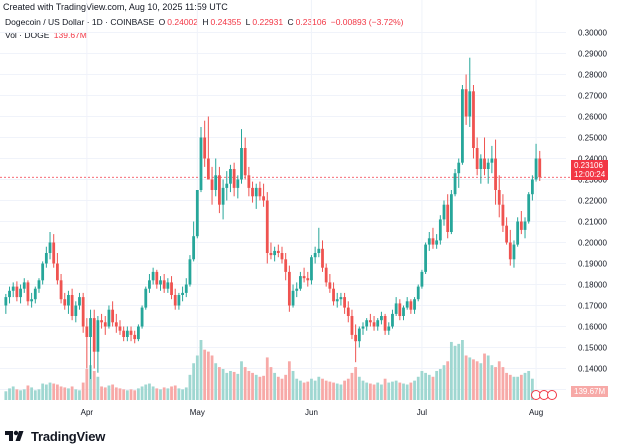 The height and width of the screenshot is (446, 620). What do you see at coordinates (590, 391) in the screenshot?
I see `volume-tag-value: 139.67M` at bounding box center [590, 391].